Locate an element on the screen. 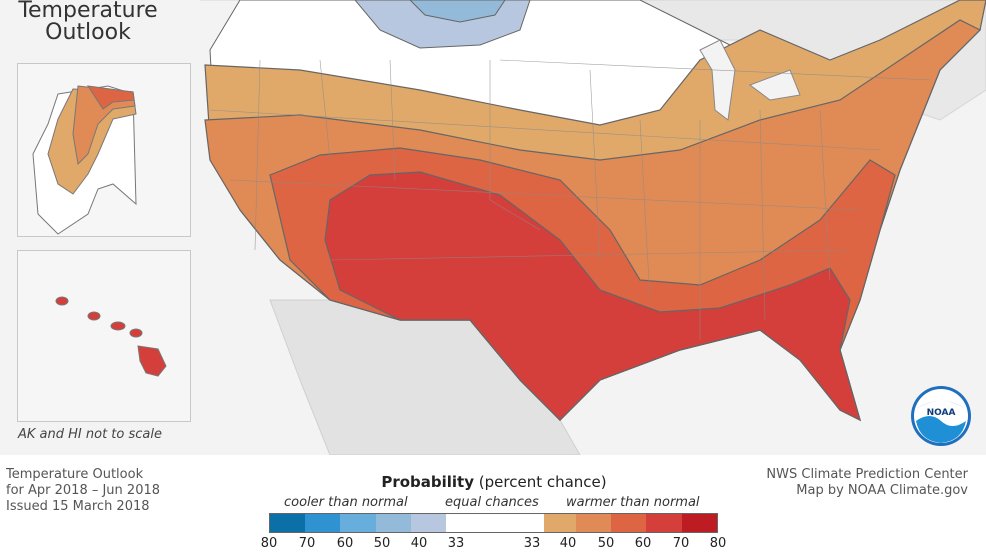 This screenshot has width=986, height=554. legend-cooler-label: cooler than normal is located at coordinates (346, 502).